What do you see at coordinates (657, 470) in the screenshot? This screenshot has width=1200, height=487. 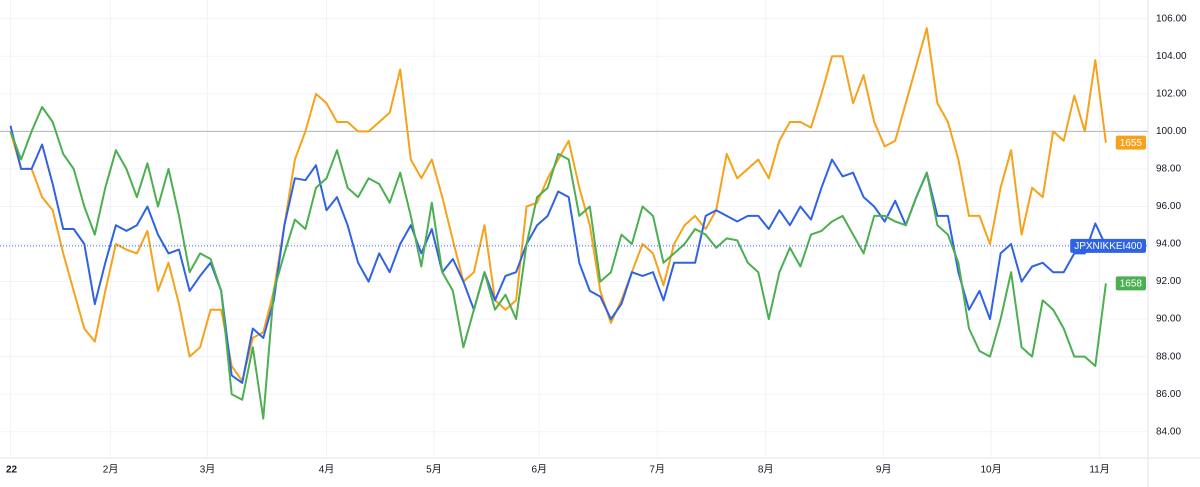 I see `x-tick-label: 7月` at bounding box center [657, 470].